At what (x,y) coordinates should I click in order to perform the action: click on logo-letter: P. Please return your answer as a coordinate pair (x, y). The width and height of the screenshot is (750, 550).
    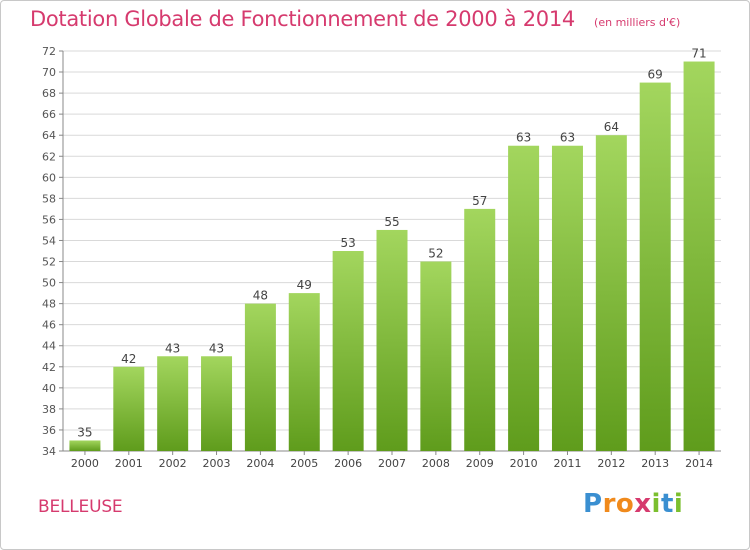
    Looking at the image, I should click on (593, 504).